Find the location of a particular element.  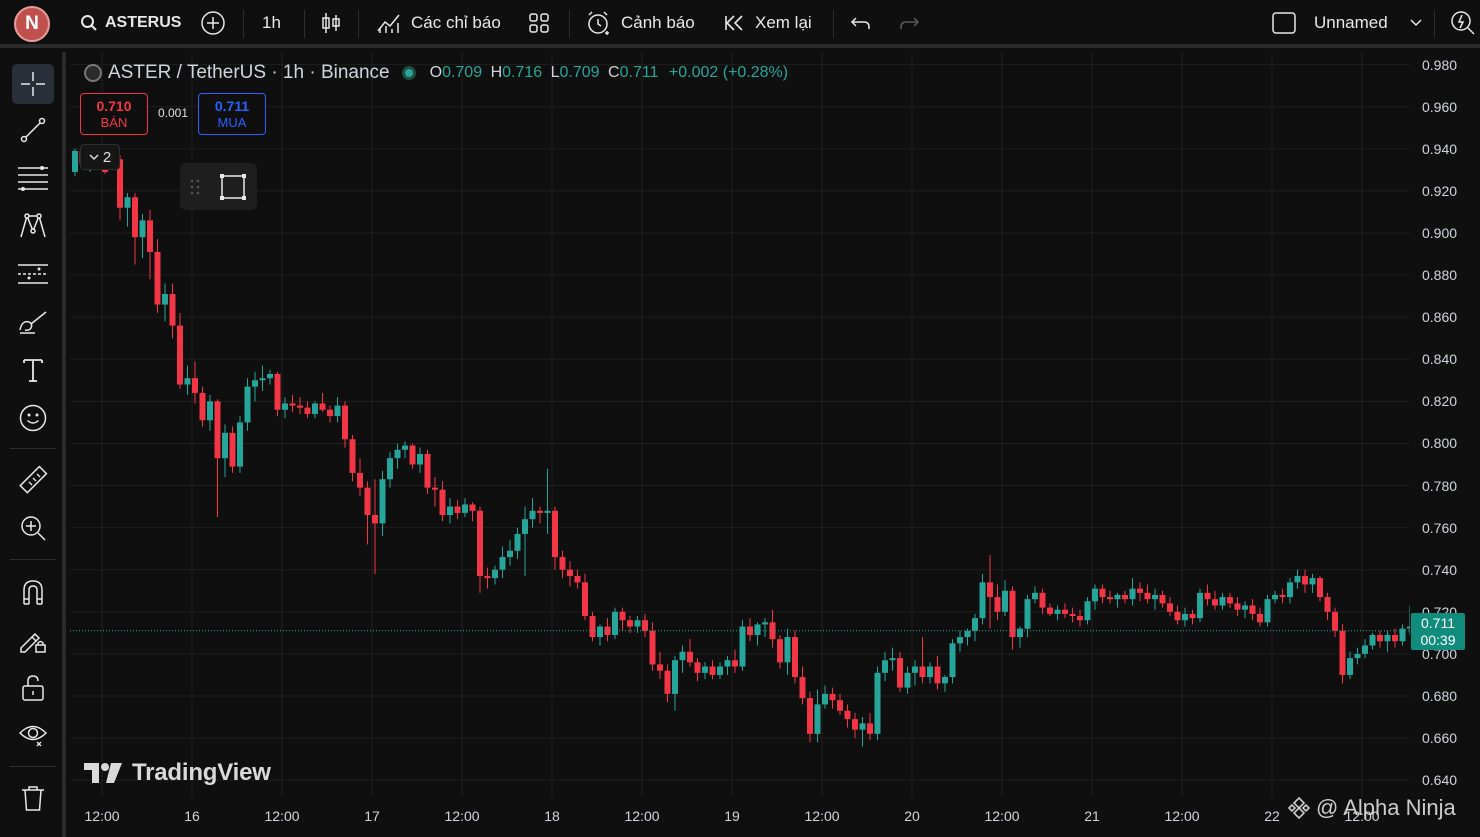

magnet-tool is located at coordinates (33, 592).